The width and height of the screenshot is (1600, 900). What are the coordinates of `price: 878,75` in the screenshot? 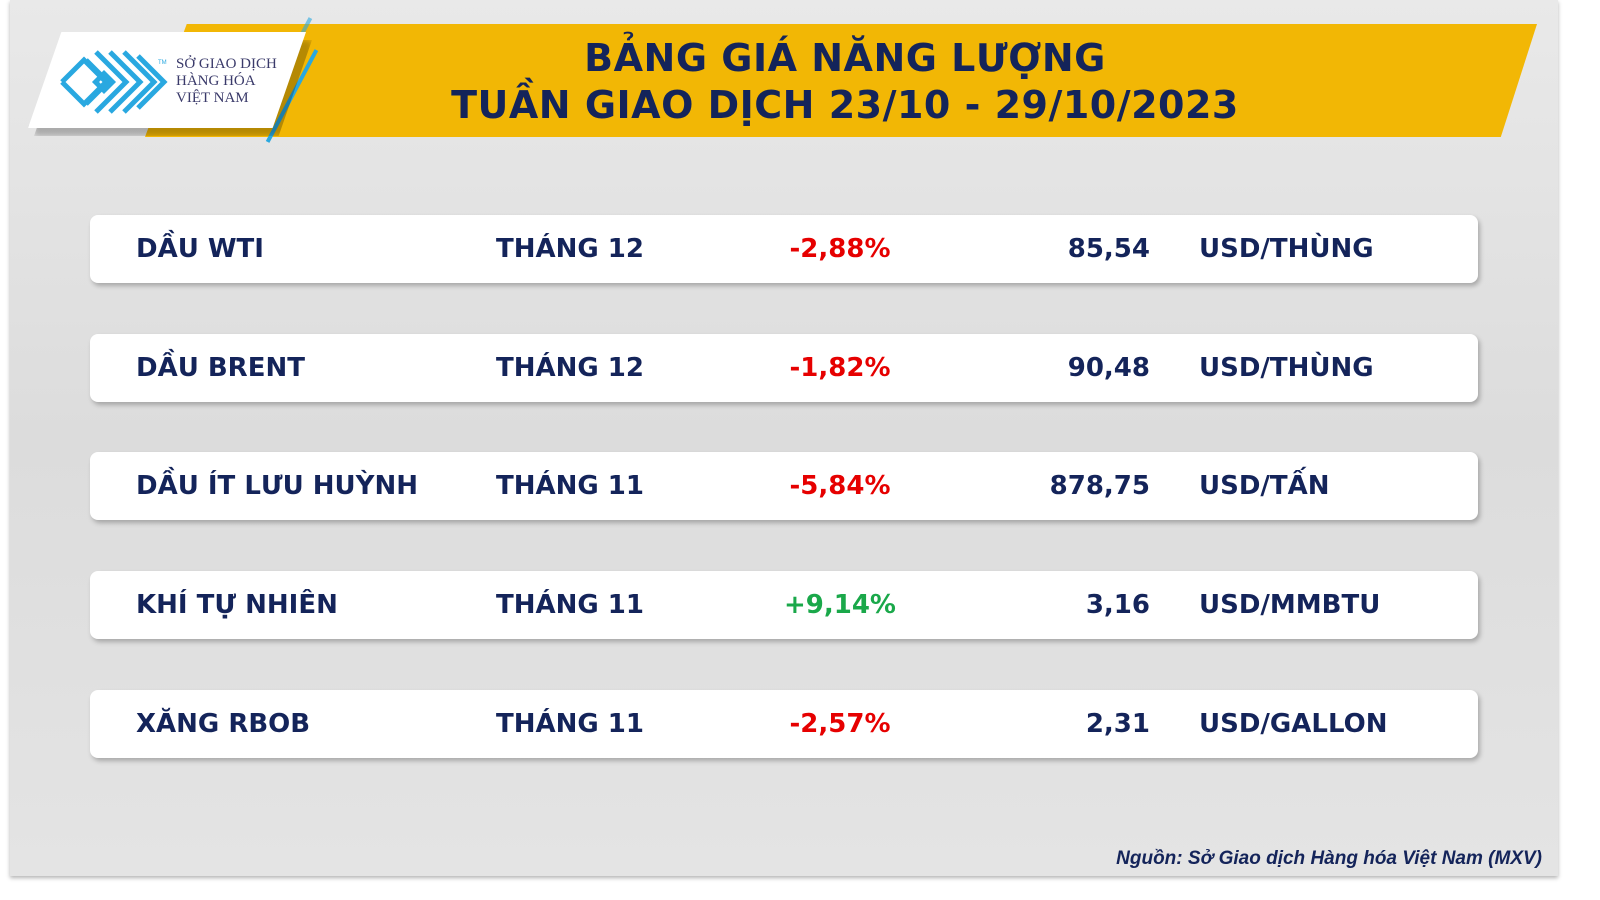 It's located at (1099, 486).